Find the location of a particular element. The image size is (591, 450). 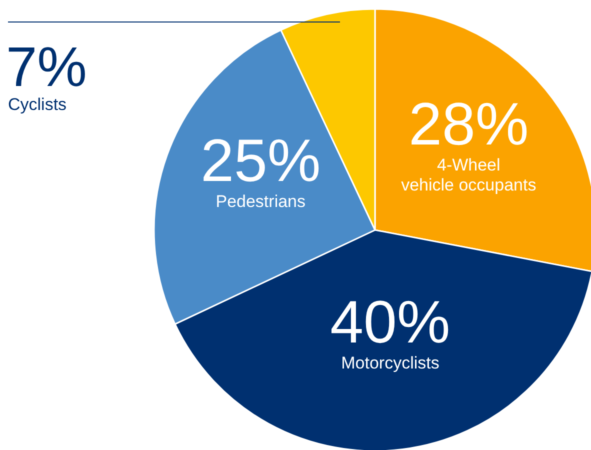

slice-label: 4-Wheel vehicle occupants is located at coordinates (468, 175).